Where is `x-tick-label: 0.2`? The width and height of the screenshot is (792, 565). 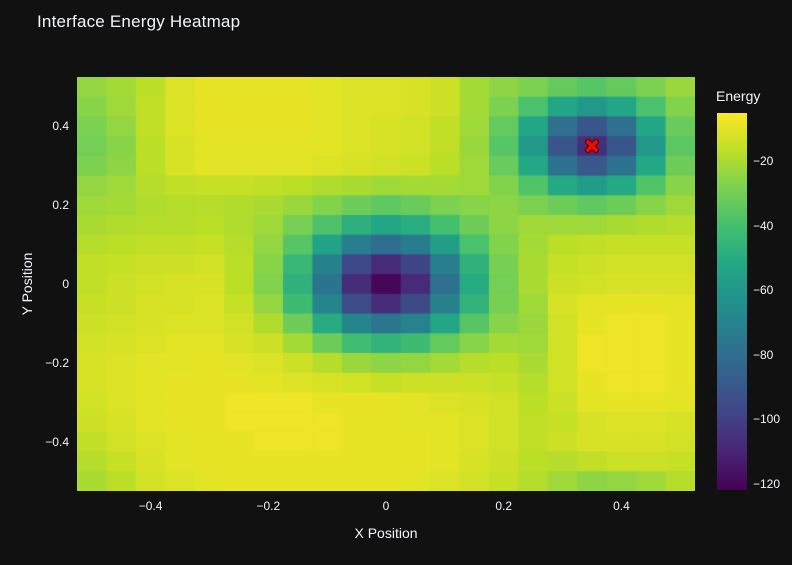
x-tick-label: 0.2 is located at coordinates (504, 506).